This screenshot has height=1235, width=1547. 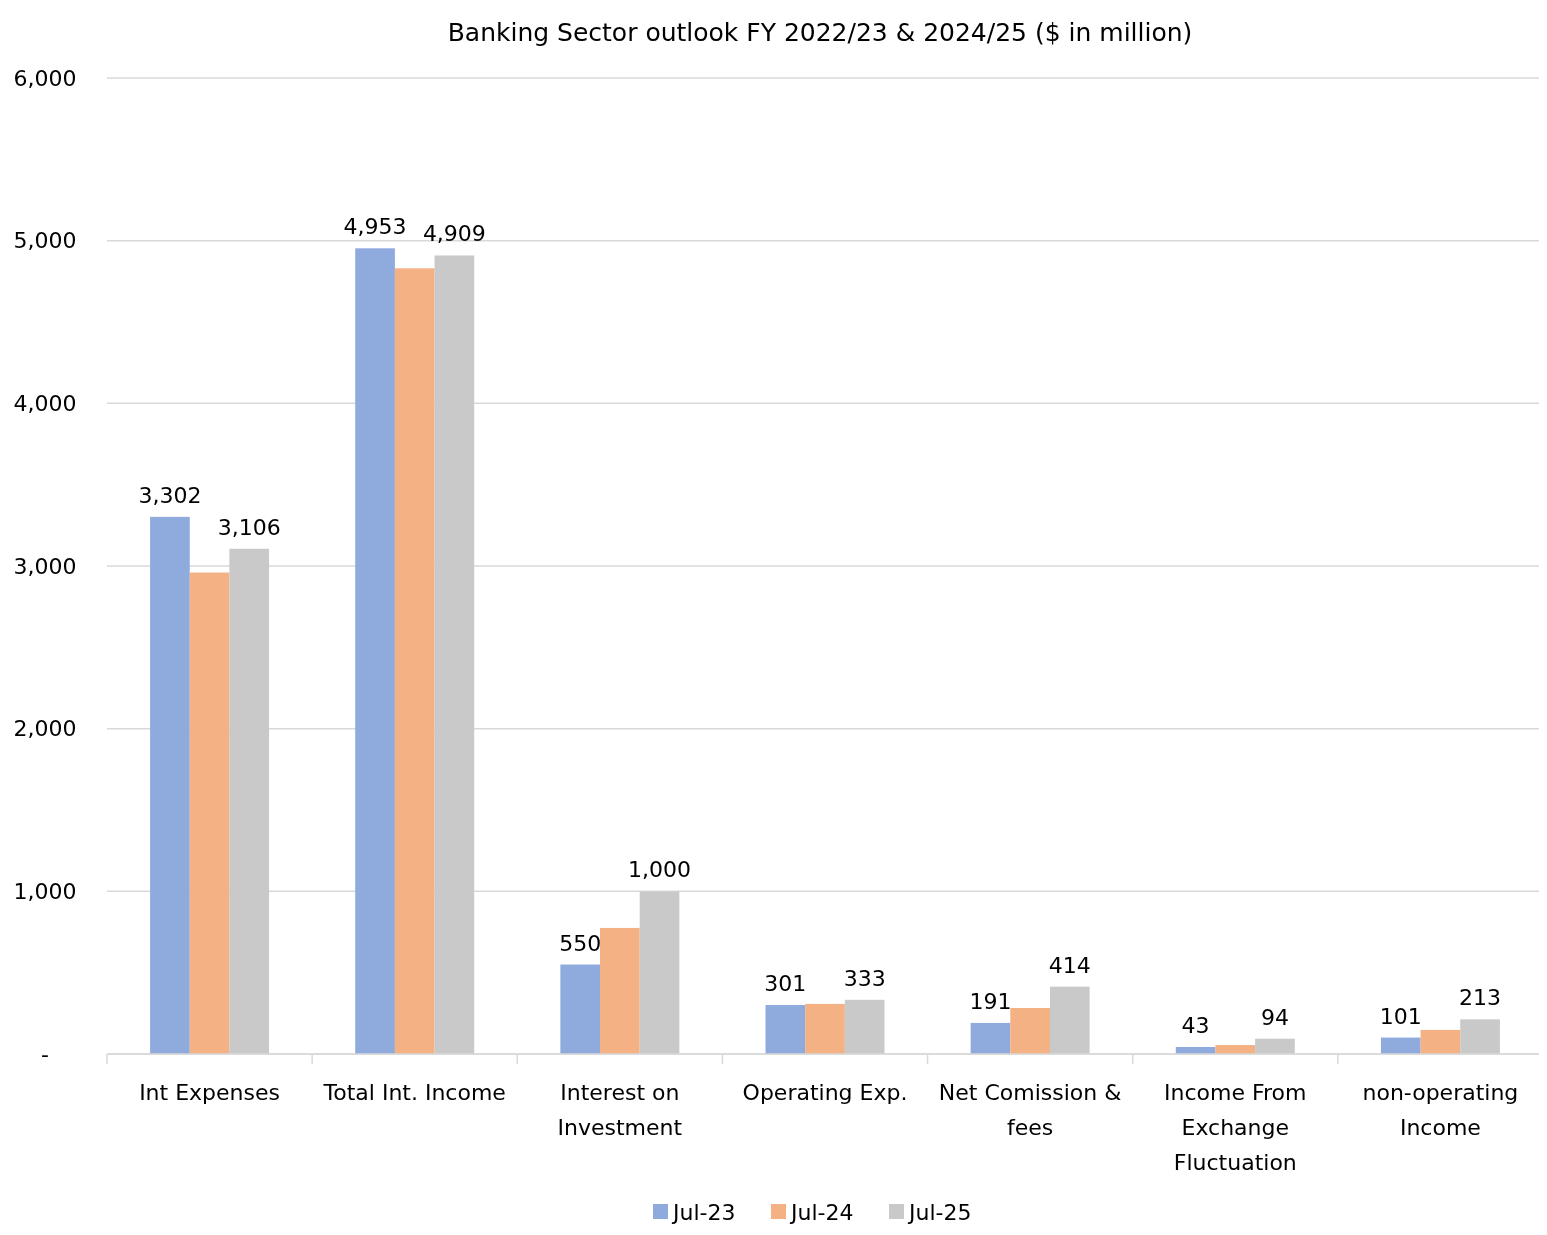 I want to click on legend-label: Jul-24, so click(x=821, y=1212).